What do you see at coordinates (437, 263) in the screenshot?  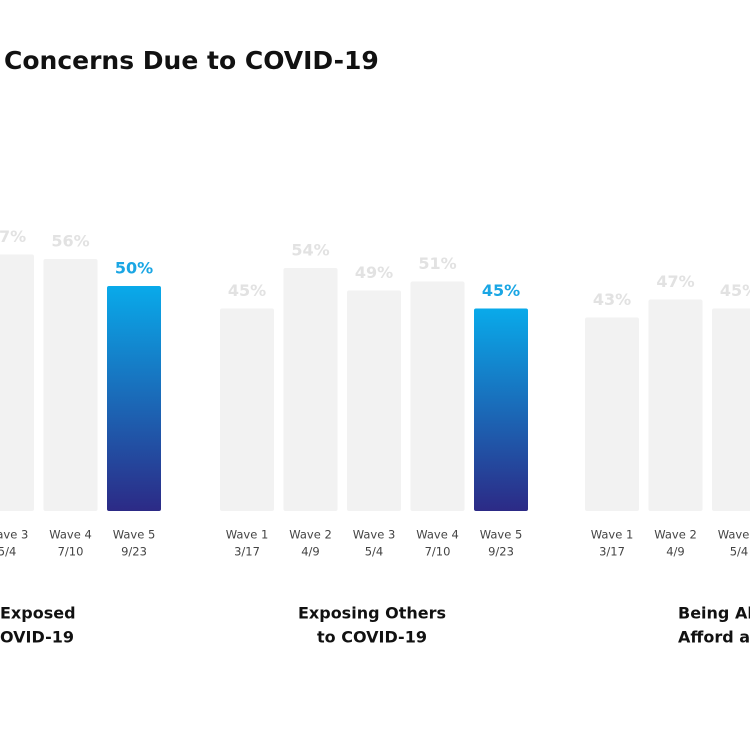 I see `value-label: 51%` at bounding box center [437, 263].